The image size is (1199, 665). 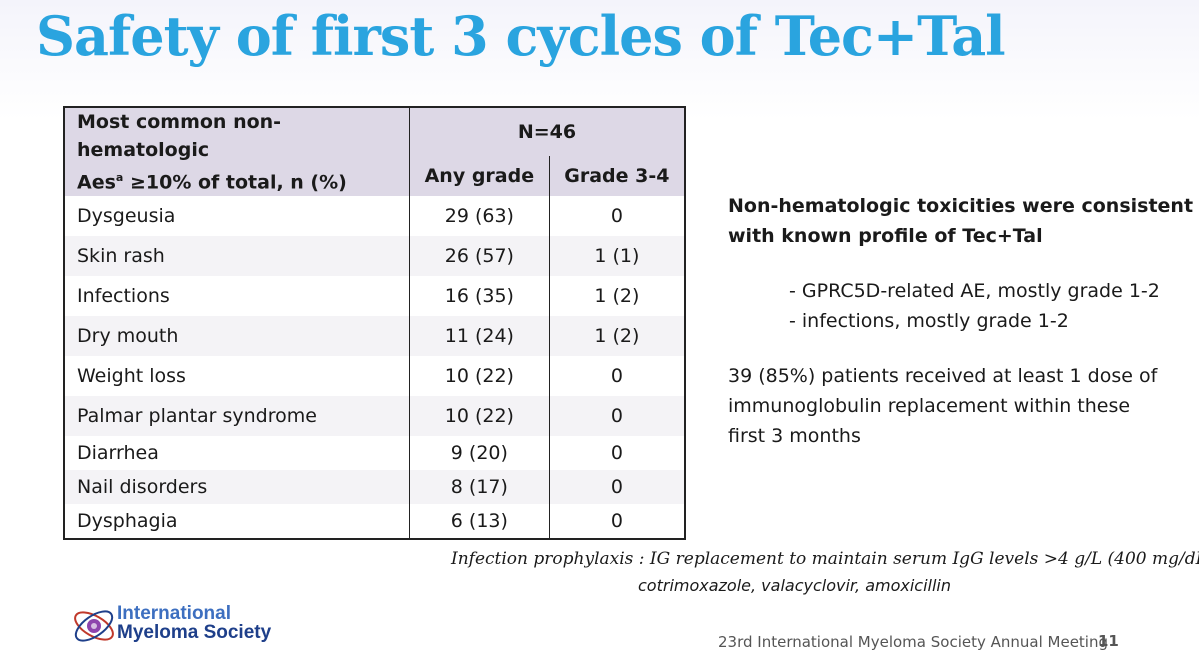 What do you see at coordinates (235, 182) in the screenshot?
I see `ae-header-line2-post: ≥10% of total, n (%)` at bounding box center [235, 182].